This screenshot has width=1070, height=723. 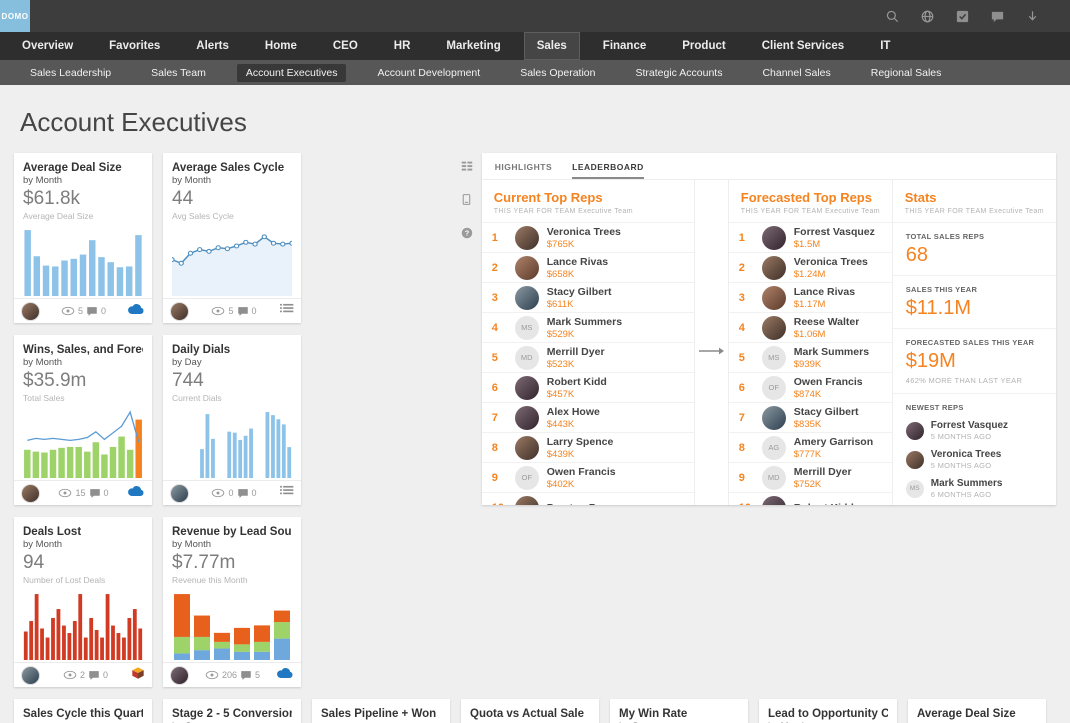 I want to click on subnav-tab-sales-leadership: Sales Leadership, so click(x=71, y=72).